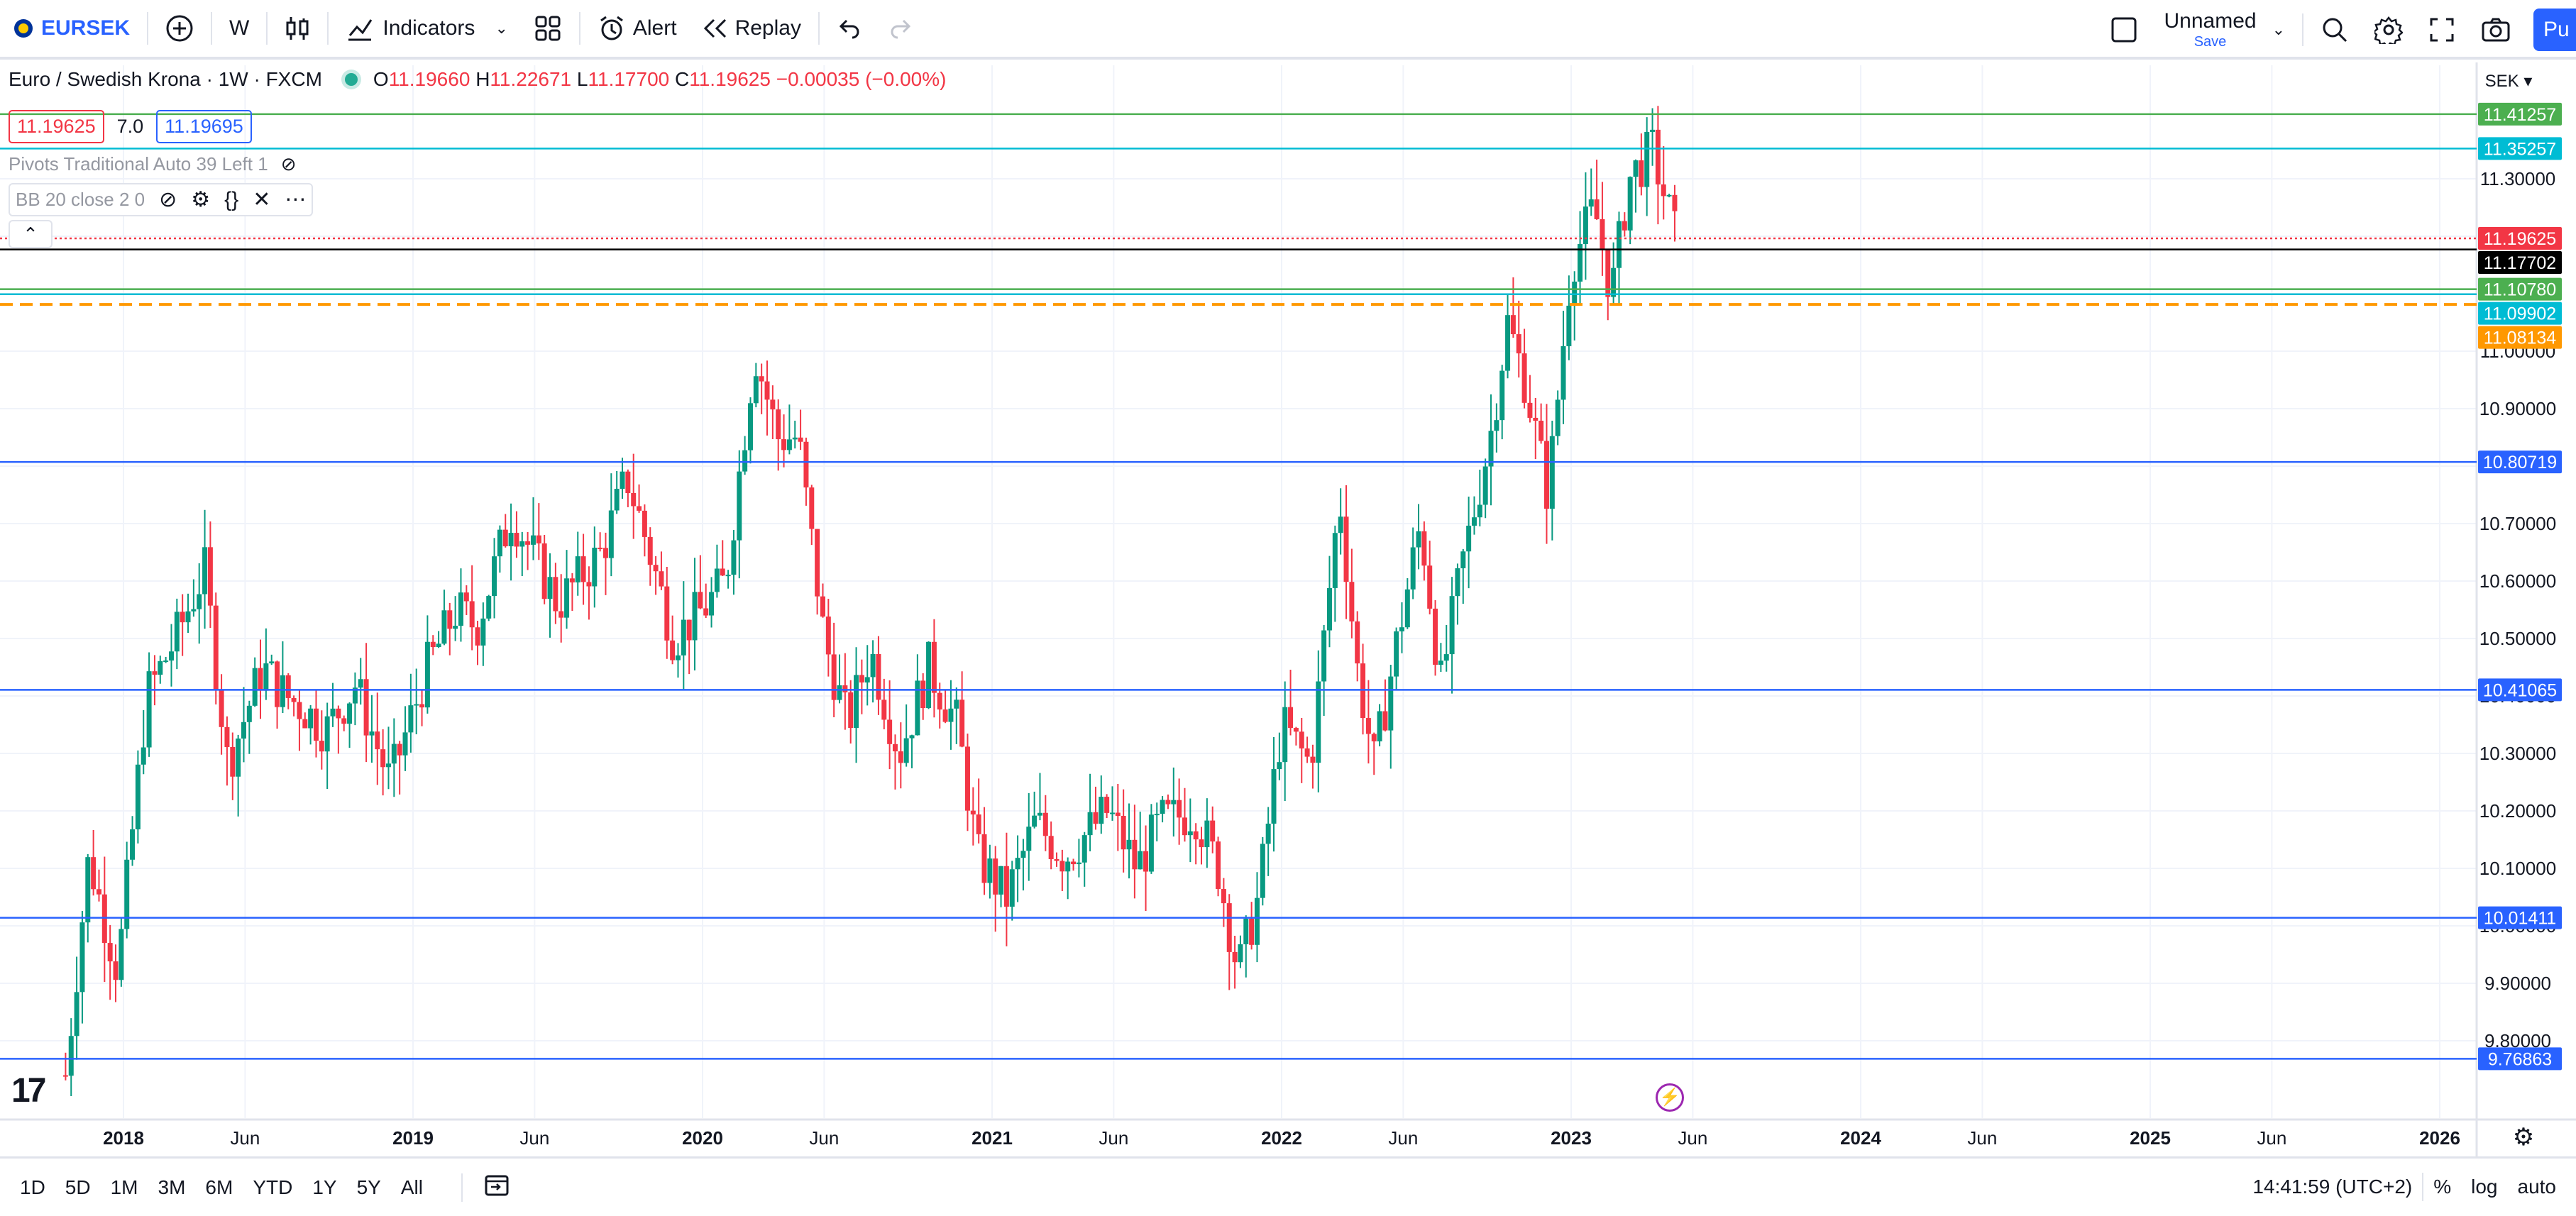 The height and width of the screenshot is (1216, 2576). What do you see at coordinates (411, 1187) in the screenshot?
I see `range-all-button: All` at bounding box center [411, 1187].